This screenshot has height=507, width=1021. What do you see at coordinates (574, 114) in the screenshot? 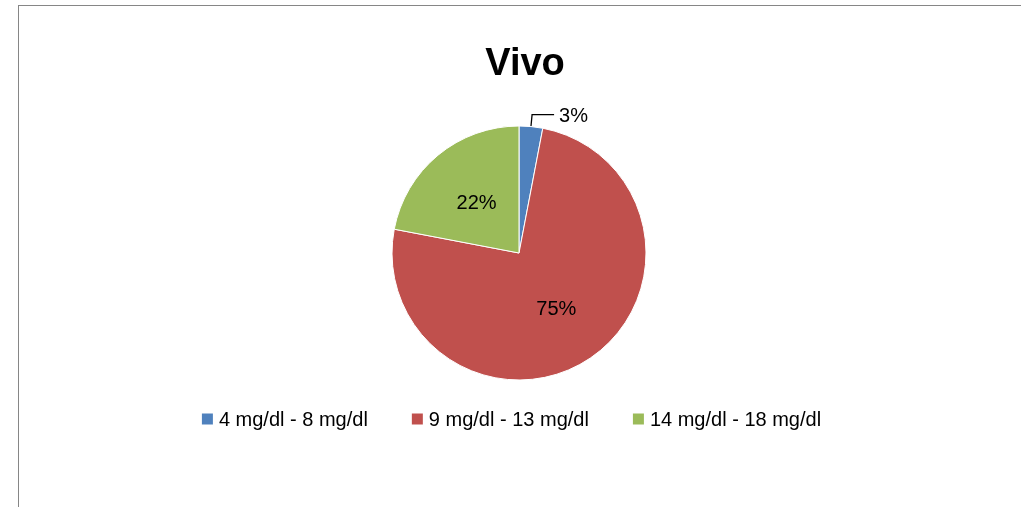
I see `data-label: 3%` at bounding box center [574, 114].